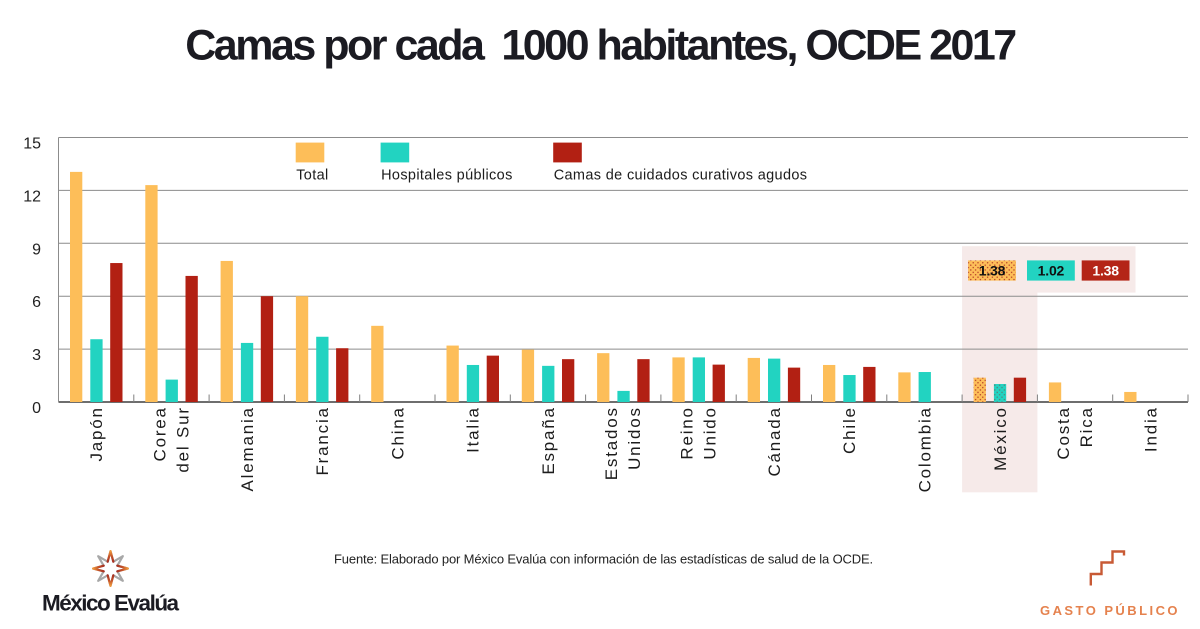 The height and width of the screenshot is (629, 1200). Describe the element at coordinates (397, 432) in the screenshot. I see `svg-text: China` at that location.